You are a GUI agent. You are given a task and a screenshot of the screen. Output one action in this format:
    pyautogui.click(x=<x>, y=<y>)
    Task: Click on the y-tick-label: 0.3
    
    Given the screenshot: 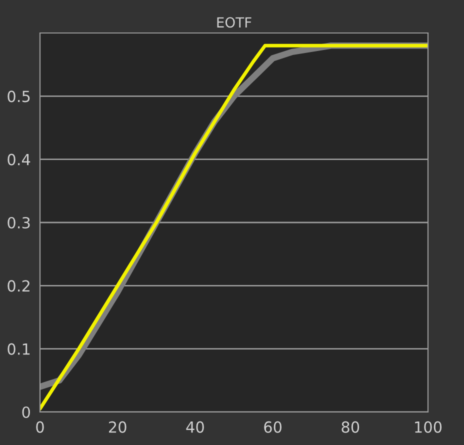 What is the action you would take?
    pyautogui.click(x=19, y=222)
    